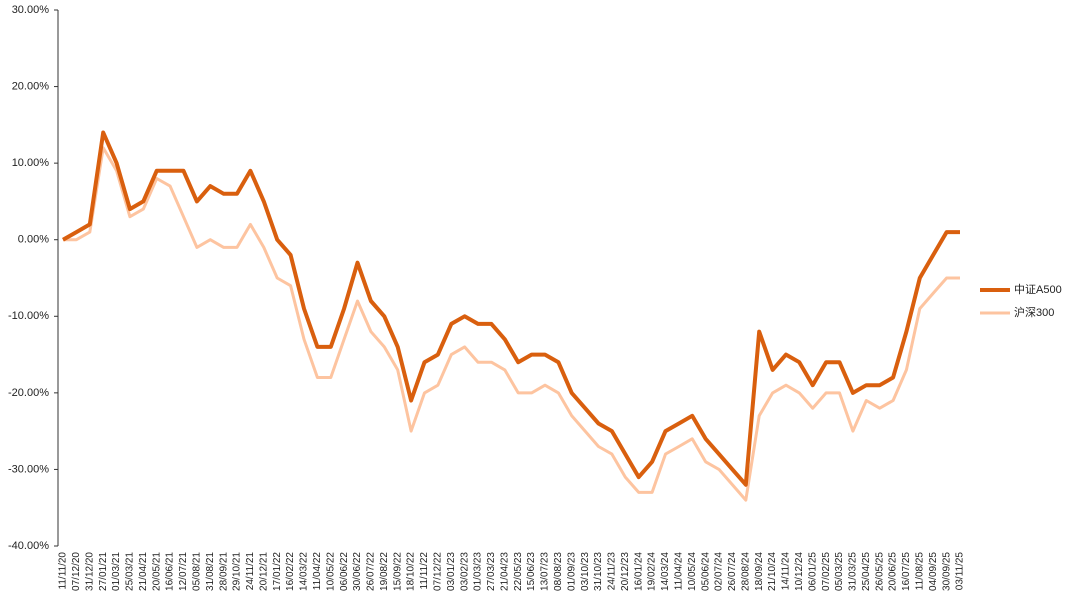 Image resolution: width=1080 pixels, height=606 pixels. I want to click on x-tick-label: 13/07/23, so click(545, 571).